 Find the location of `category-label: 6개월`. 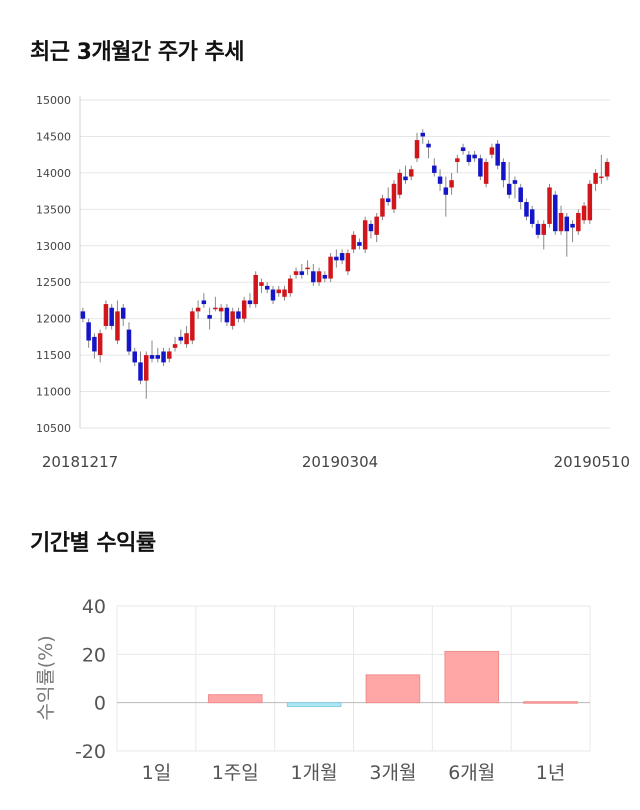

category-label: 6개월 is located at coordinates (471, 773).